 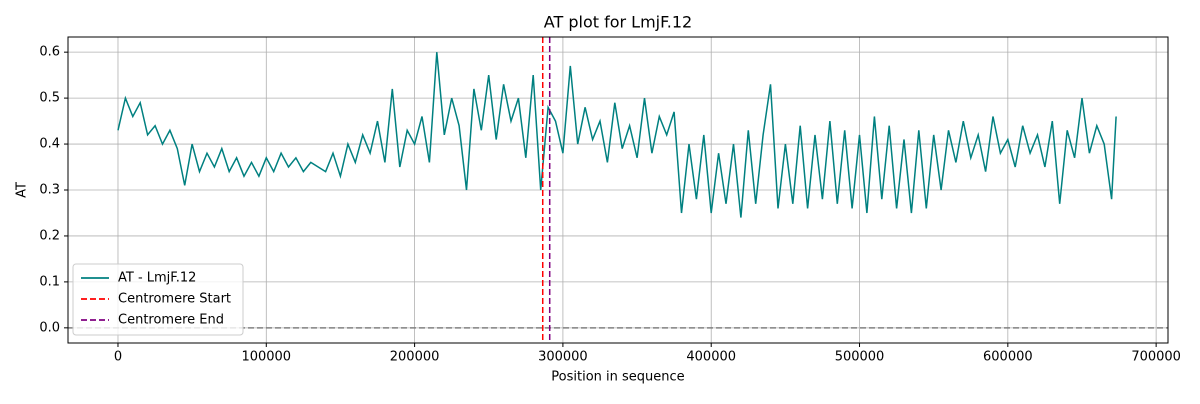 What do you see at coordinates (415, 357) in the screenshot?
I see `x-tick-label: 200000` at bounding box center [415, 357].